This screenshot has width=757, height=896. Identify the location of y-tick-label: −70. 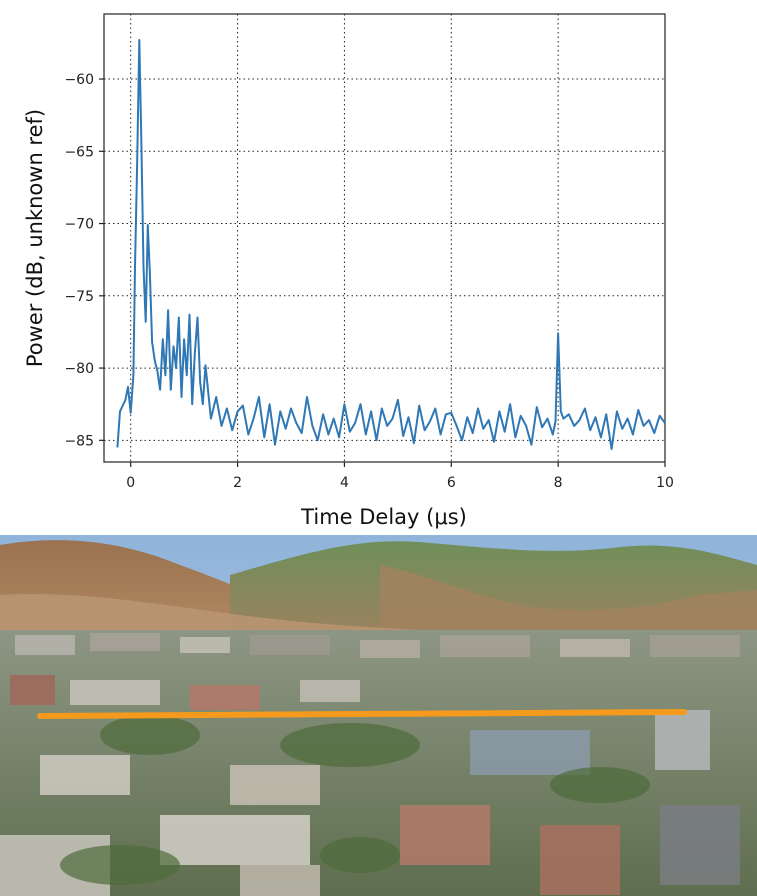
(79, 225).